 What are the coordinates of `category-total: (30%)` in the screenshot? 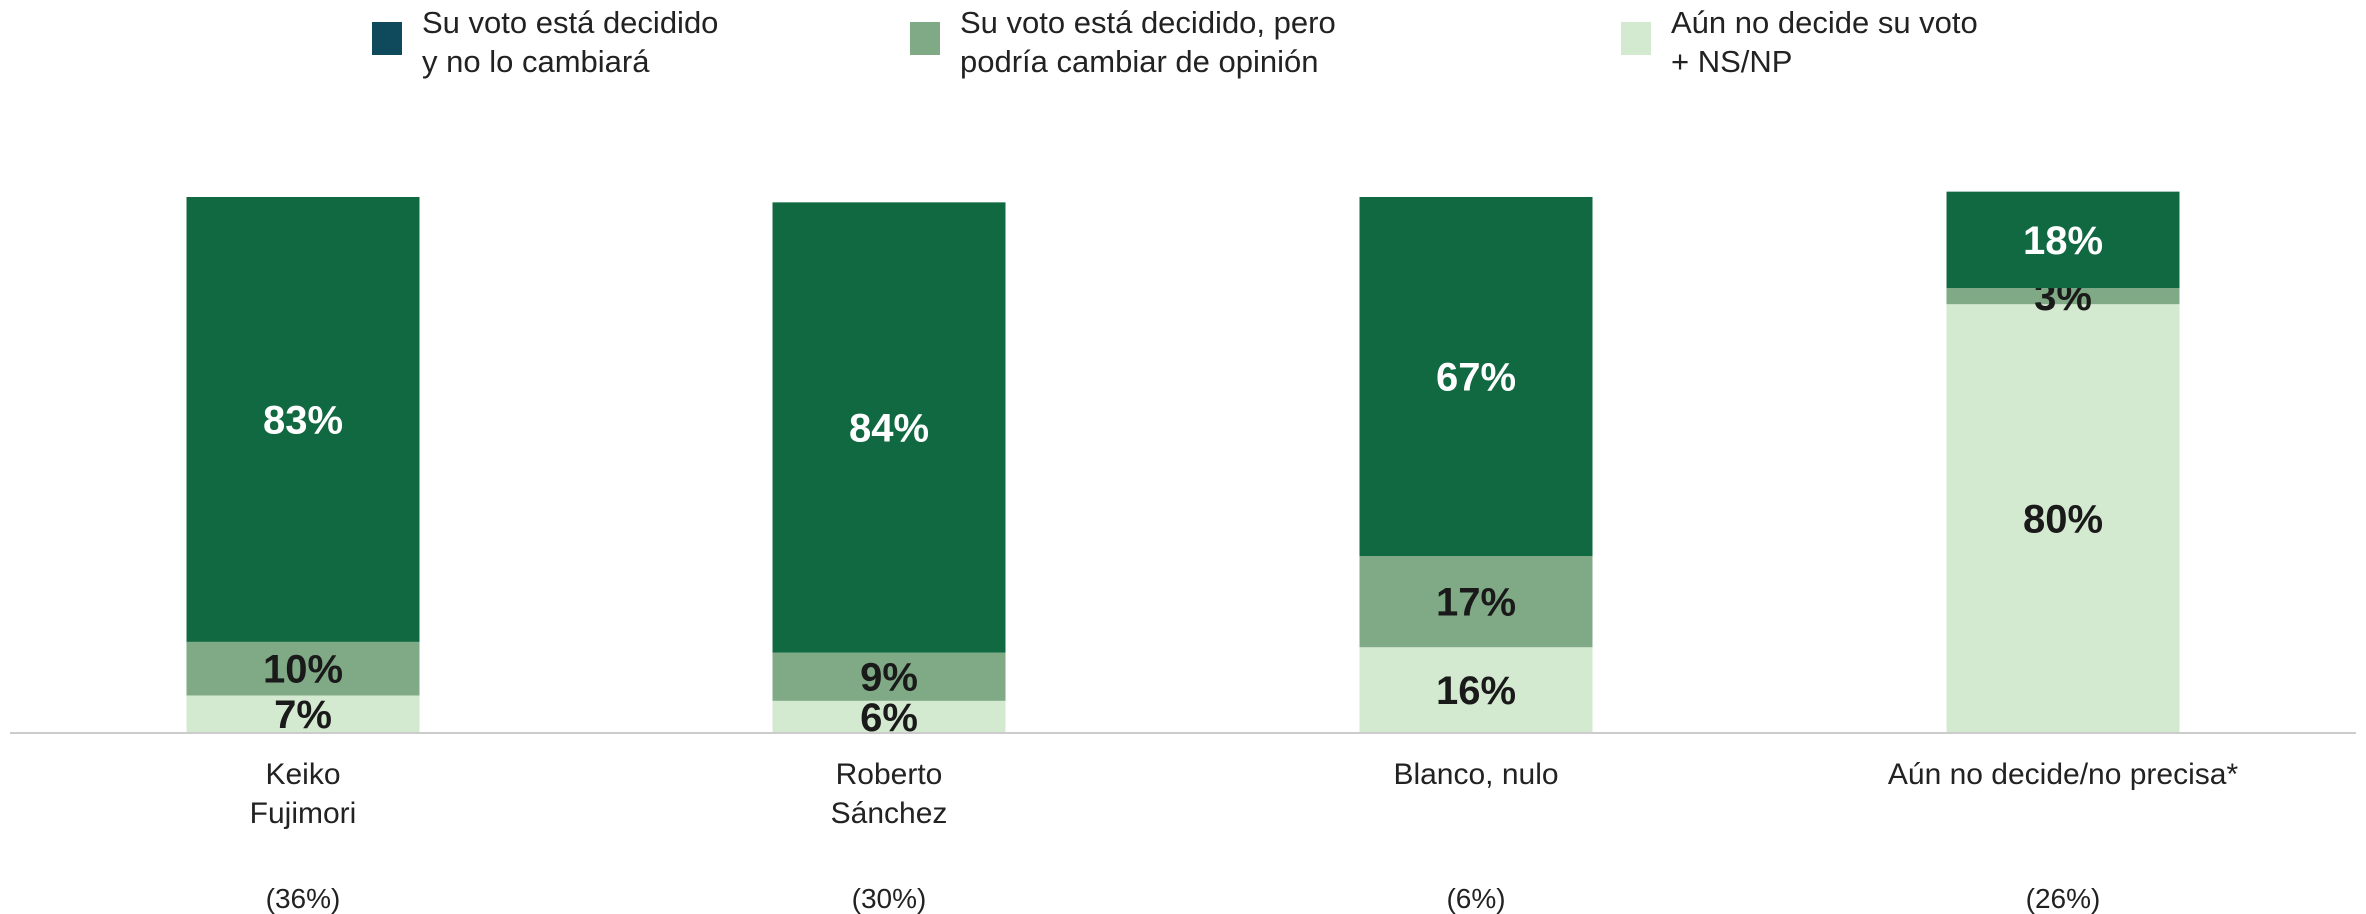 It's located at (889, 898).